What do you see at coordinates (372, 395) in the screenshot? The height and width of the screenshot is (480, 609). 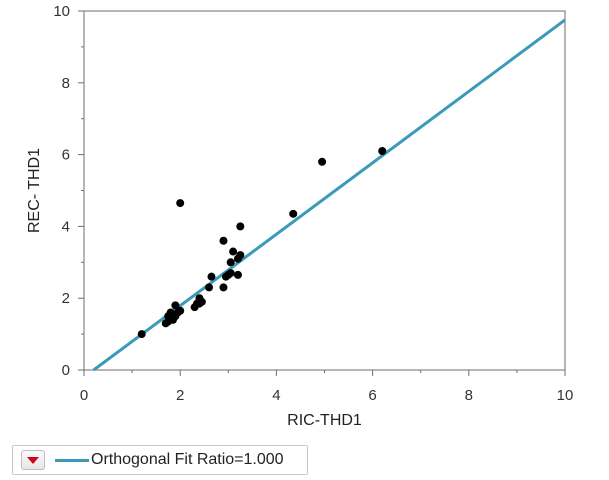 I see `x-tick-label: 6` at bounding box center [372, 395].